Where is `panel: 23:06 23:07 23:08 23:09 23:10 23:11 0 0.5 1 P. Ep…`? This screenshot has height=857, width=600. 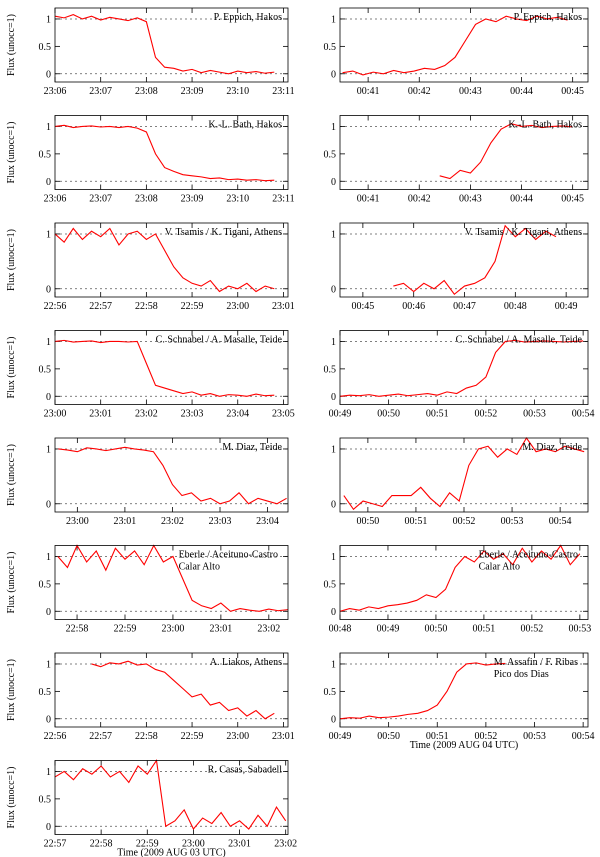
panel: 23:06 23:07 23:08 23:09 23:10 23:11 0 0.5 1 P. Ep… is located at coordinates (150, 52).